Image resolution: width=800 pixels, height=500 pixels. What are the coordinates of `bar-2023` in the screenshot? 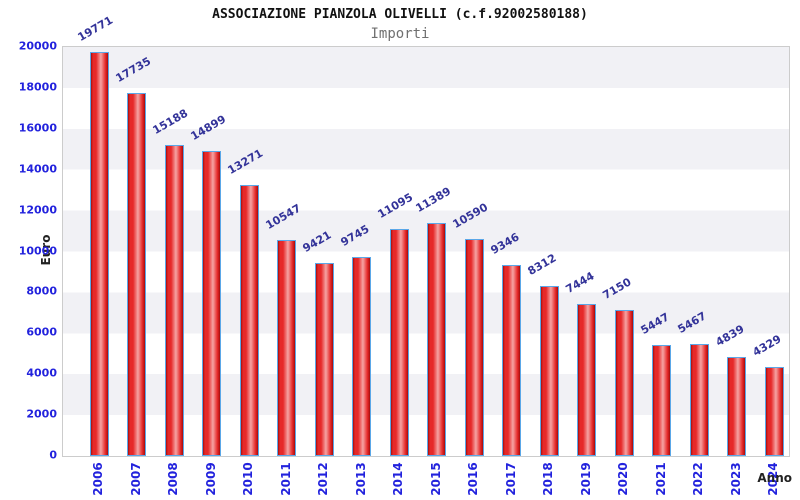 It's located at (736, 406).